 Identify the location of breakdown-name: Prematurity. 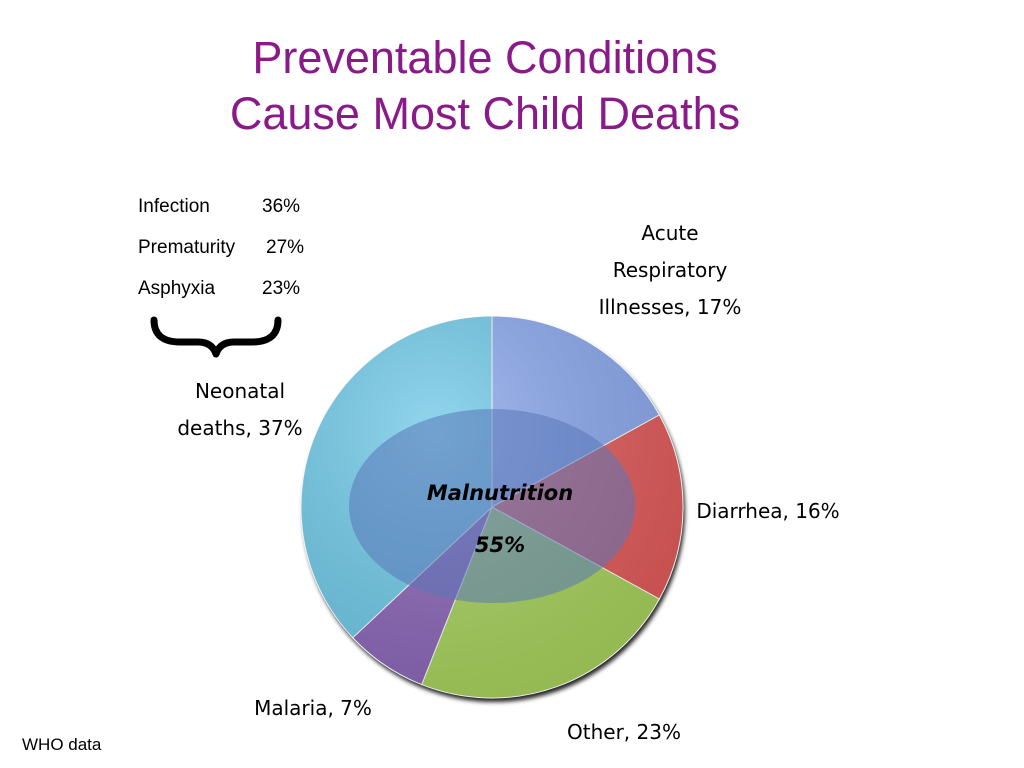
(187, 247).